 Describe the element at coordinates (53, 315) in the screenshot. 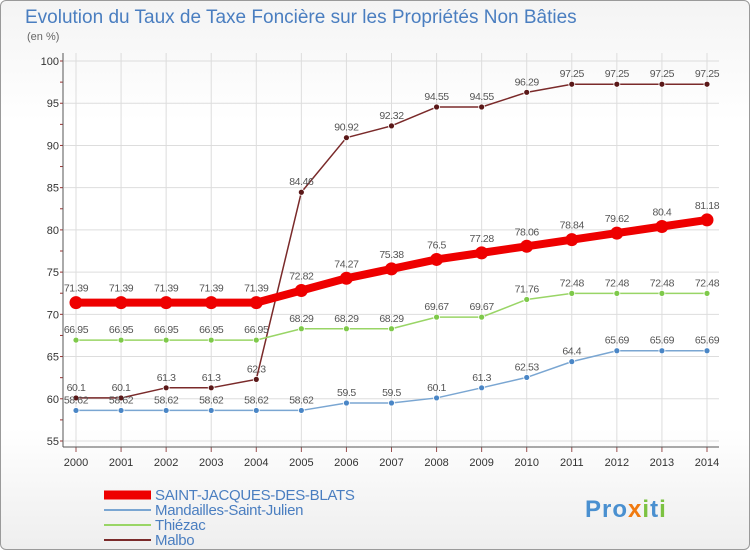

I see `y-tick-label: 70` at that location.